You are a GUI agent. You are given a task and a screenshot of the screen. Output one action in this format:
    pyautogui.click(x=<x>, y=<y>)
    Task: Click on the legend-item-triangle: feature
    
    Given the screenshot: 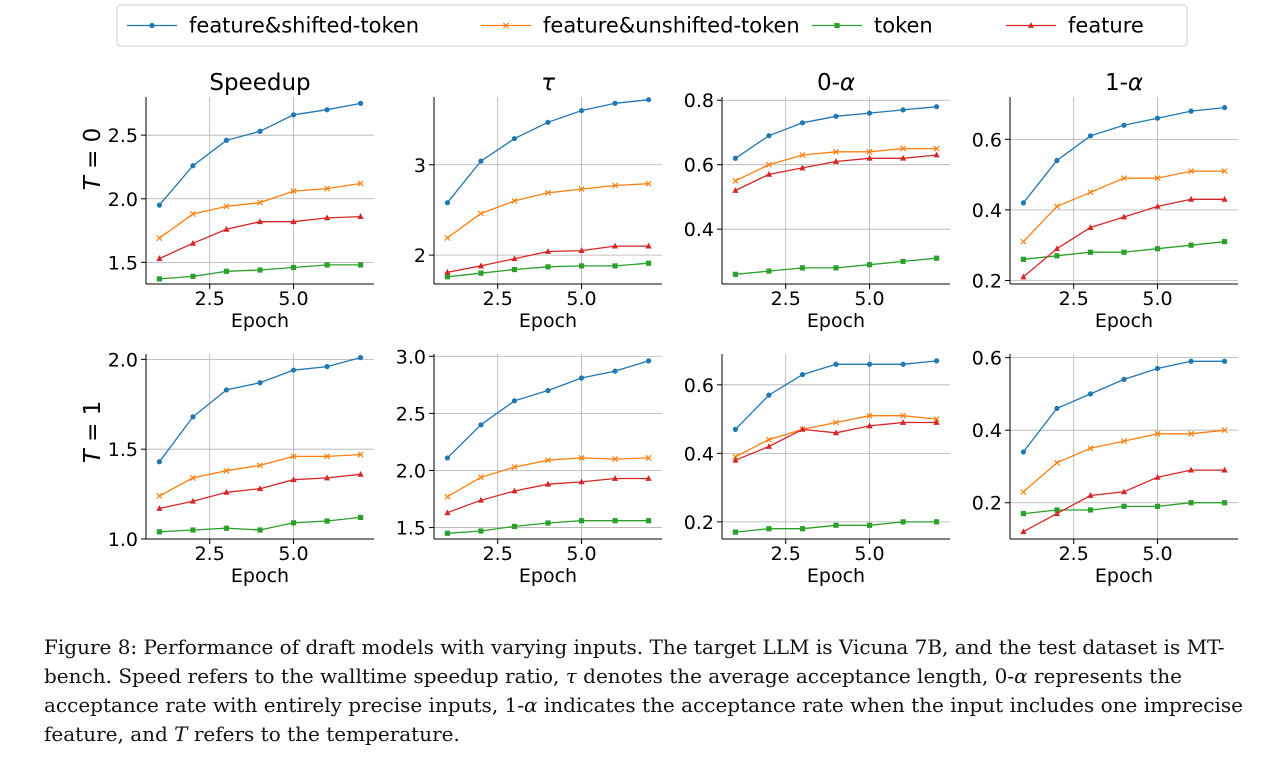 What is the action you would take?
    pyautogui.click(x=1075, y=26)
    